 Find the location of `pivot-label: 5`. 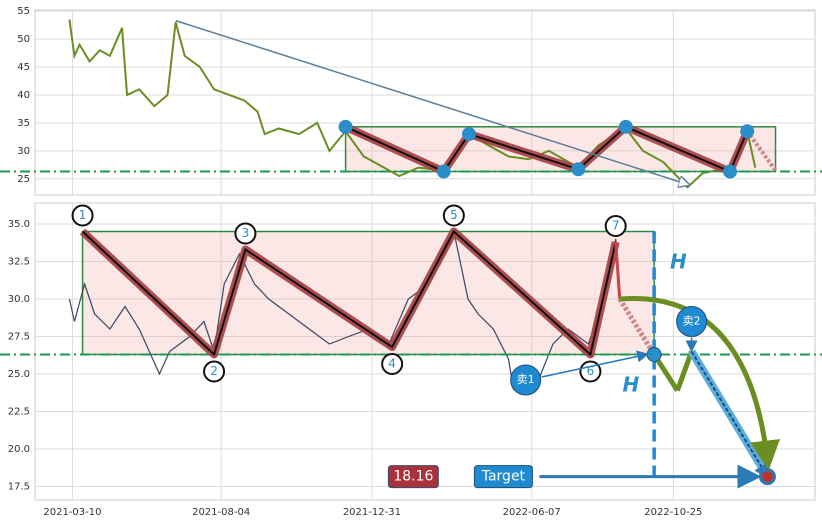

pivot-label: 5 is located at coordinates (454, 215).